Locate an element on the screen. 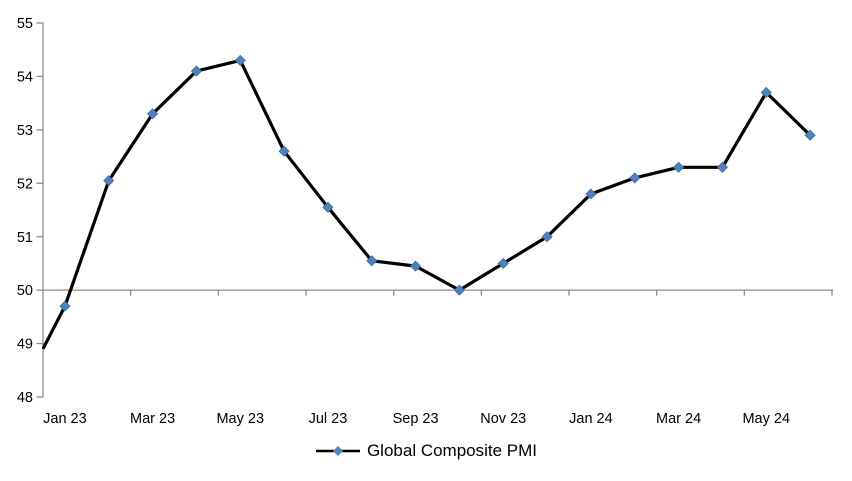 The image size is (852, 481). y-axis-label: 55 is located at coordinates (25, 24).